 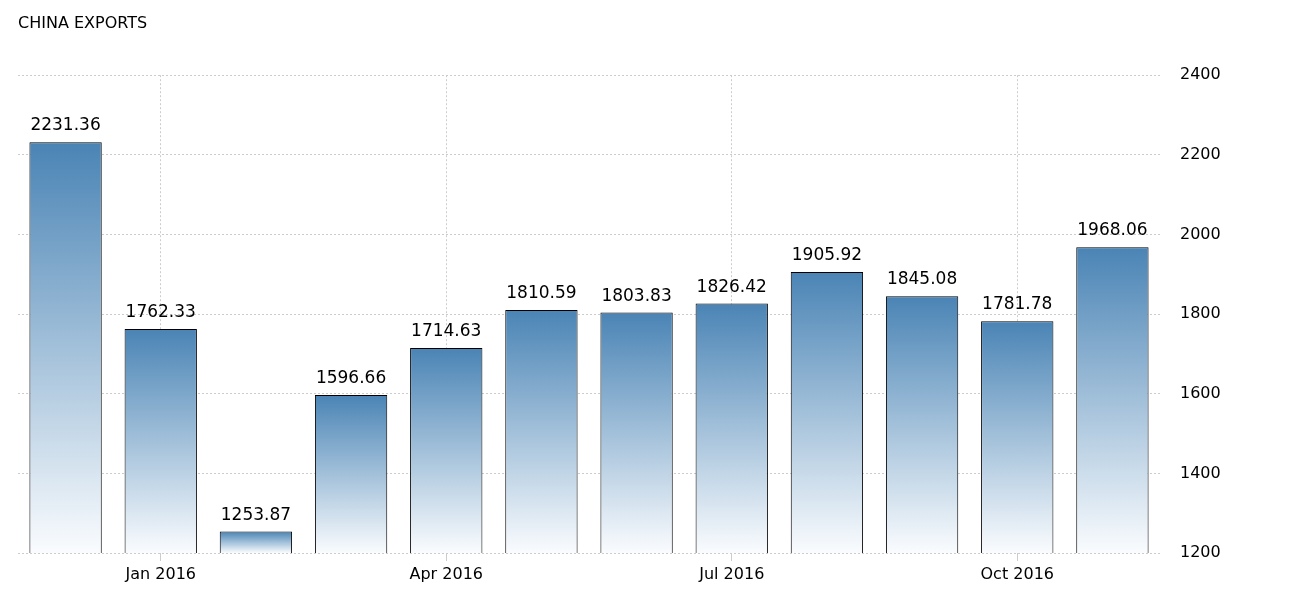 What do you see at coordinates (922, 278) in the screenshot?
I see `data-label: 1845.08` at bounding box center [922, 278].